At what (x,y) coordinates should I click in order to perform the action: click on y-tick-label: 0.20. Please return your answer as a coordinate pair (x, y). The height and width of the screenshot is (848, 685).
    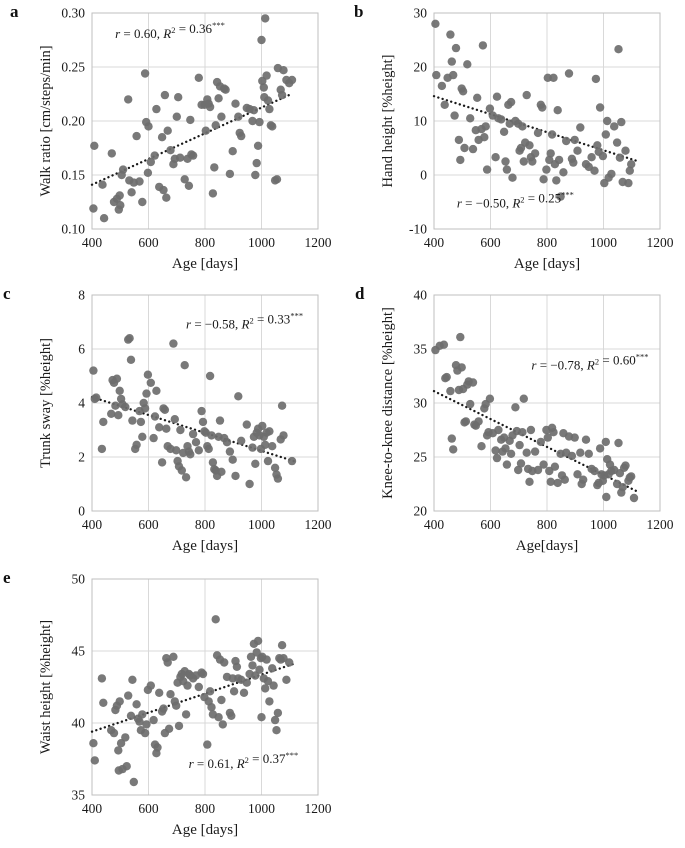
    Looking at the image, I should click on (73, 121).